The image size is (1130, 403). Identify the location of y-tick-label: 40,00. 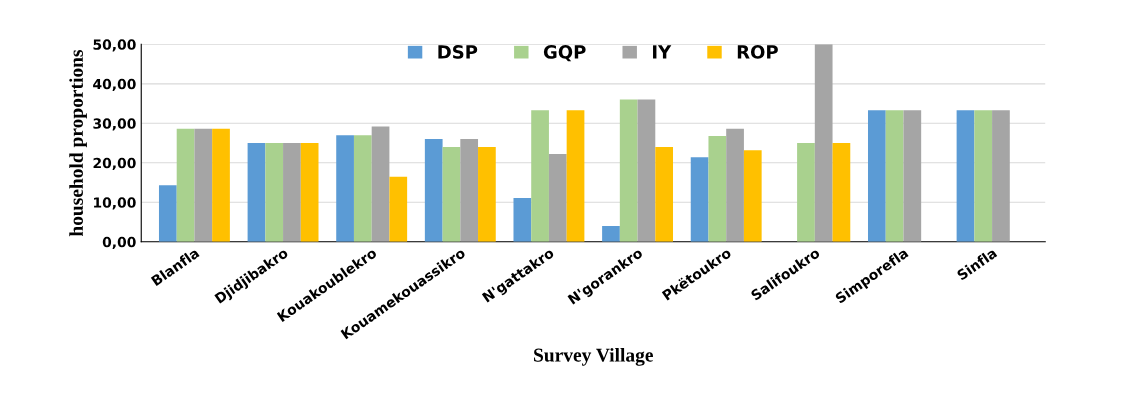
(114, 85).